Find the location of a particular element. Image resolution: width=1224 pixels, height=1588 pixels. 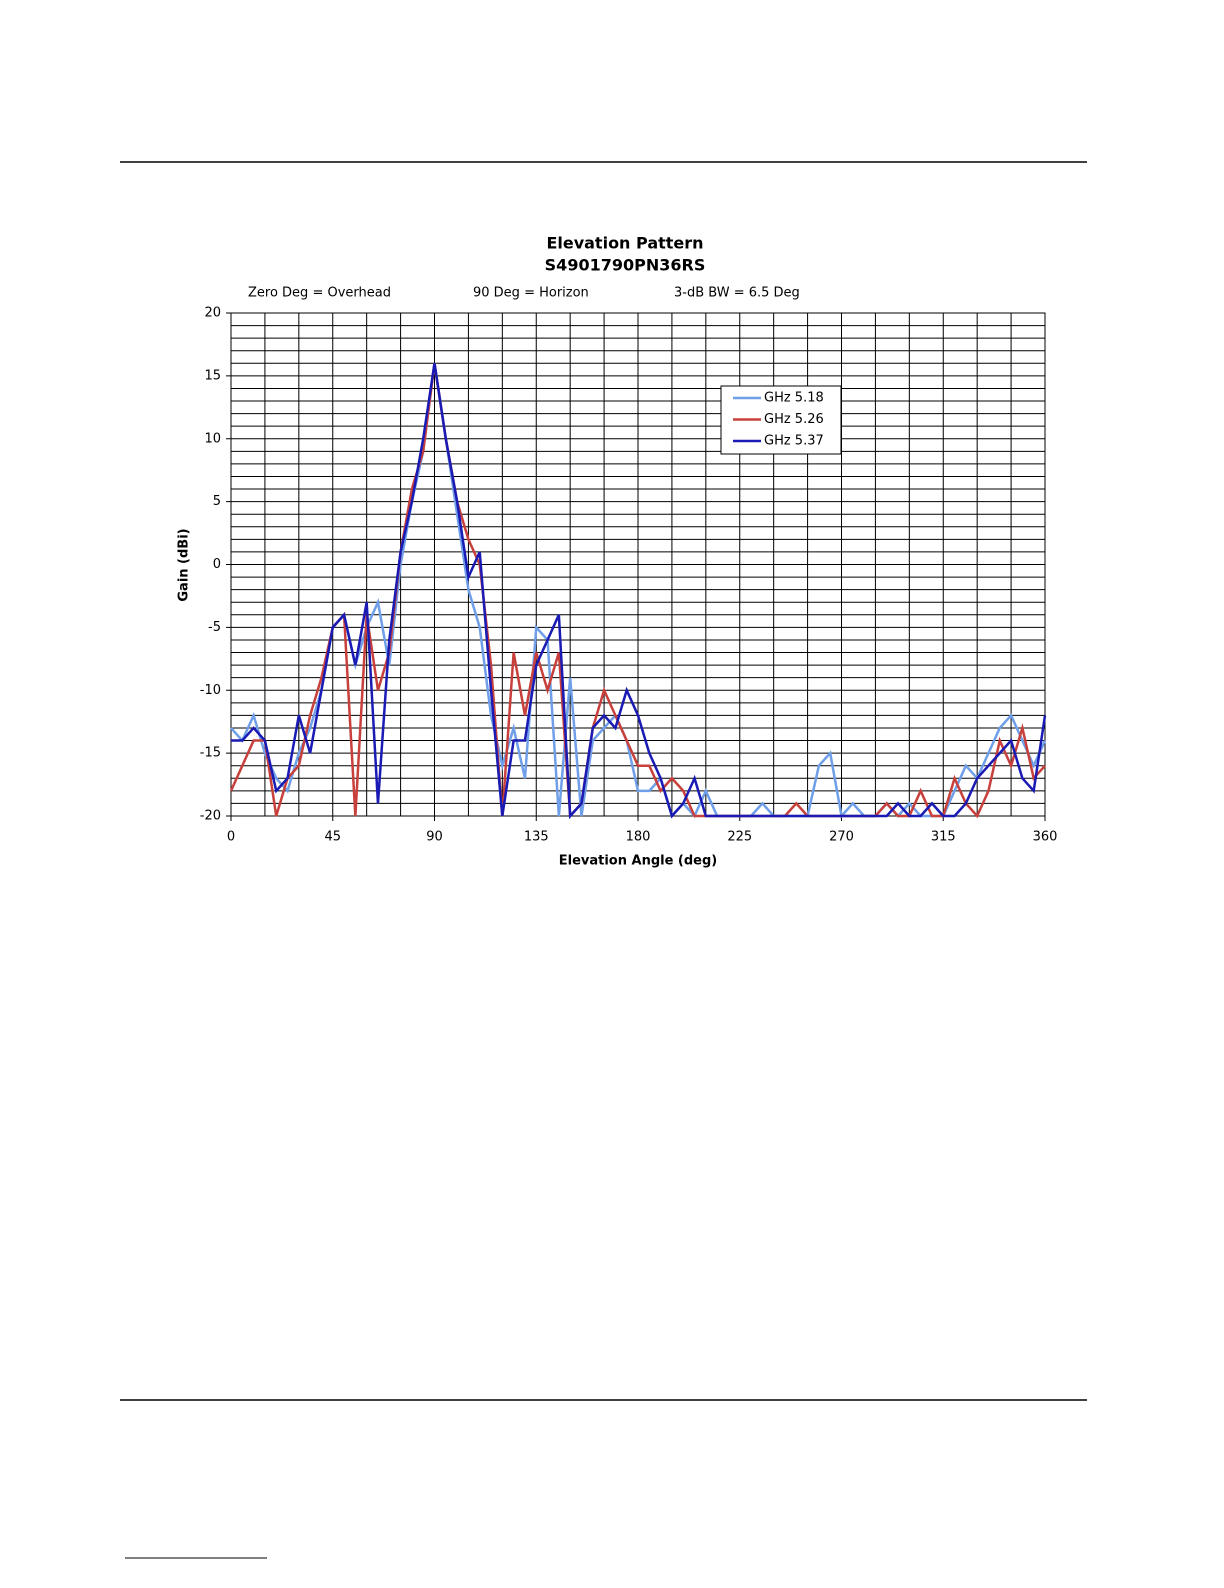

x-axis-label: Elevation Angle (deg) is located at coordinates (638, 861).